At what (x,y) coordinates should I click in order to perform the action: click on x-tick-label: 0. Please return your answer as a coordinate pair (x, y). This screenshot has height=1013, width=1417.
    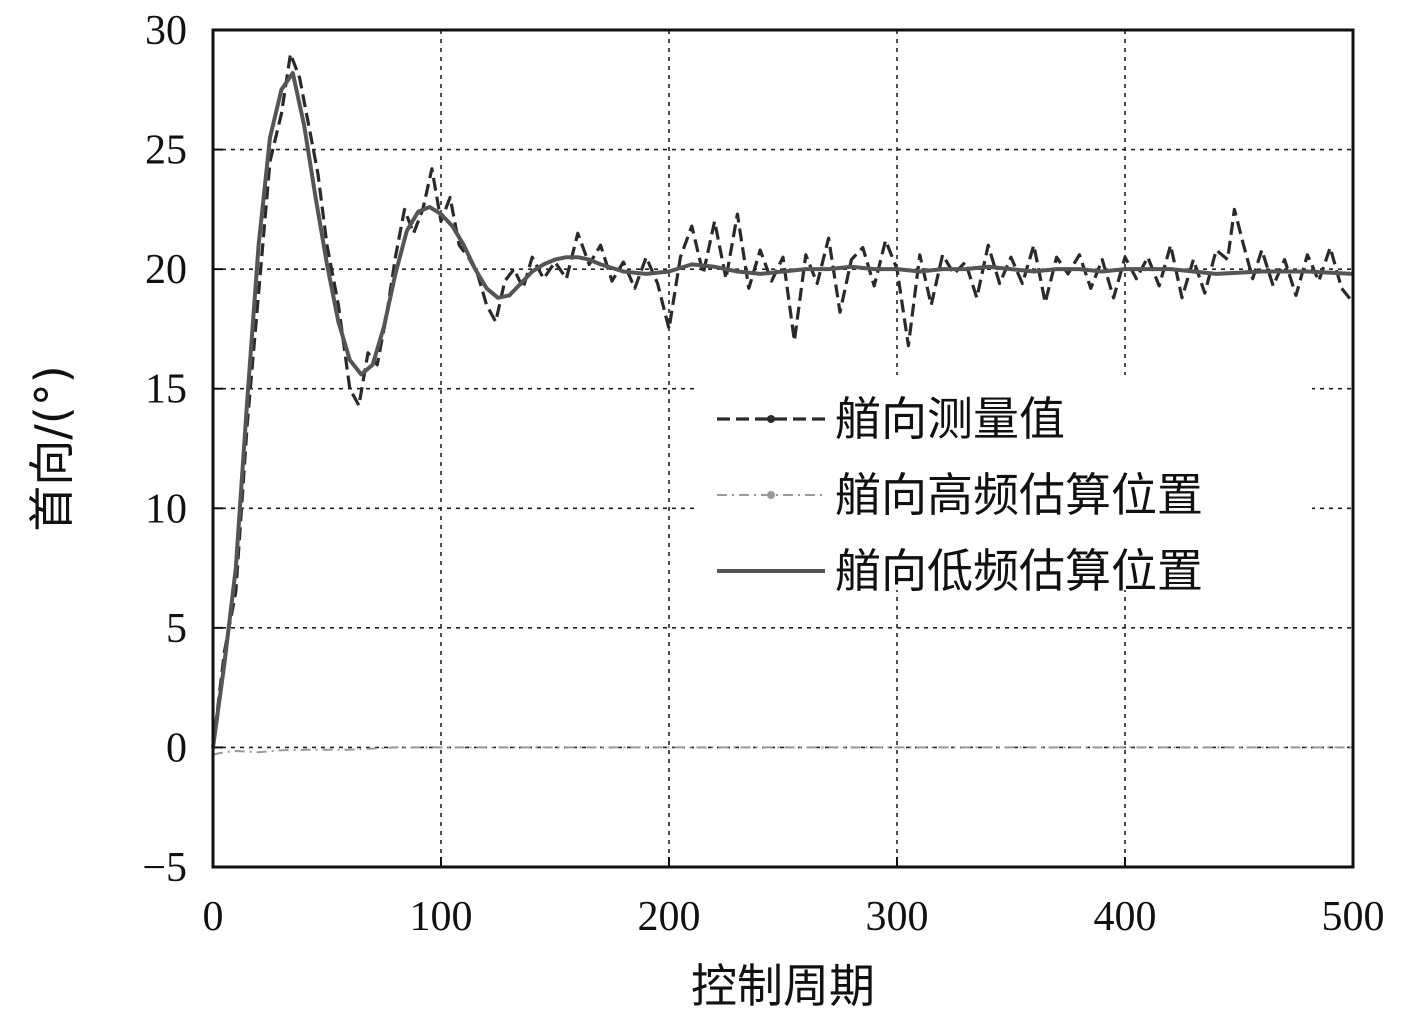
    Looking at the image, I should click on (213, 917).